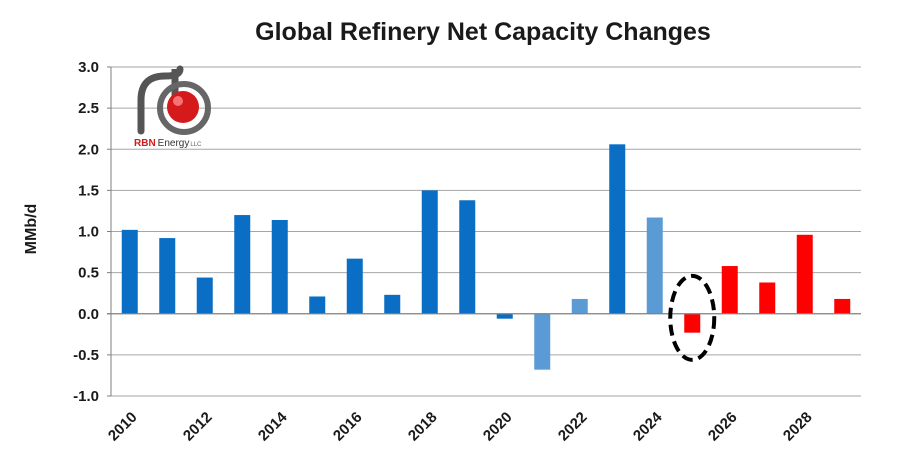  What do you see at coordinates (174, 143) in the screenshot?
I see `logo-name: Energy` at bounding box center [174, 143].